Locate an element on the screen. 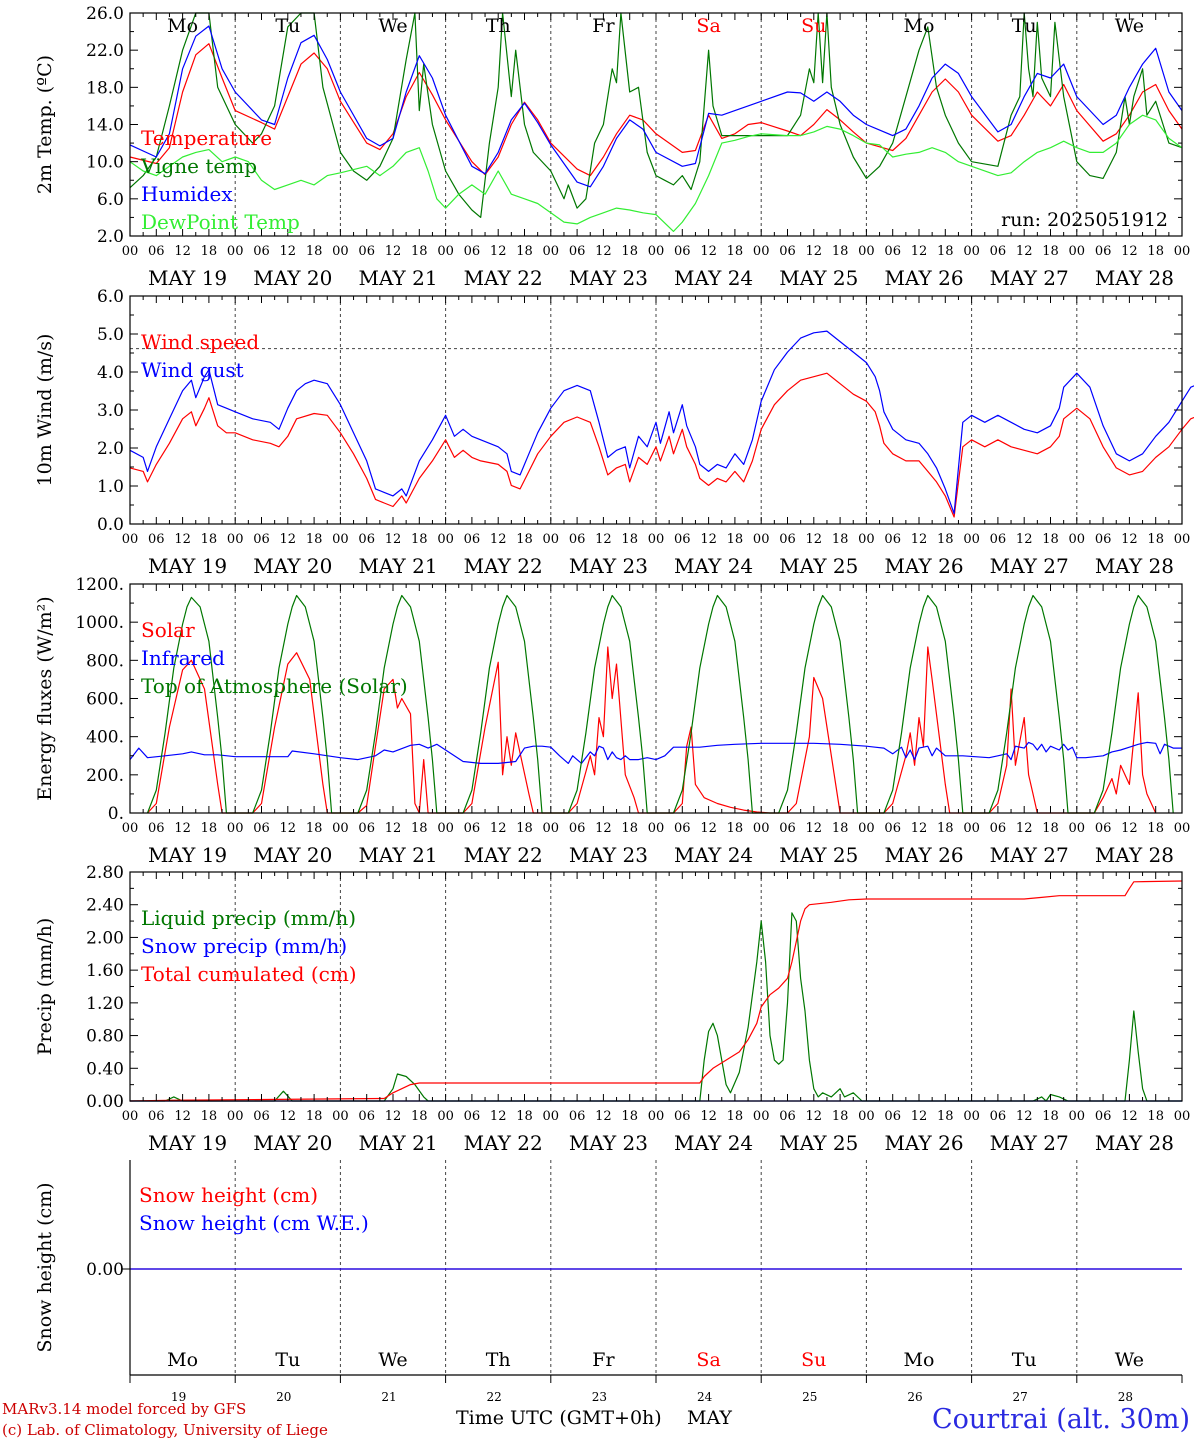 This screenshot has width=1194, height=1440. y-tick-label: 1.20 is located at coordinates (105, 1004).